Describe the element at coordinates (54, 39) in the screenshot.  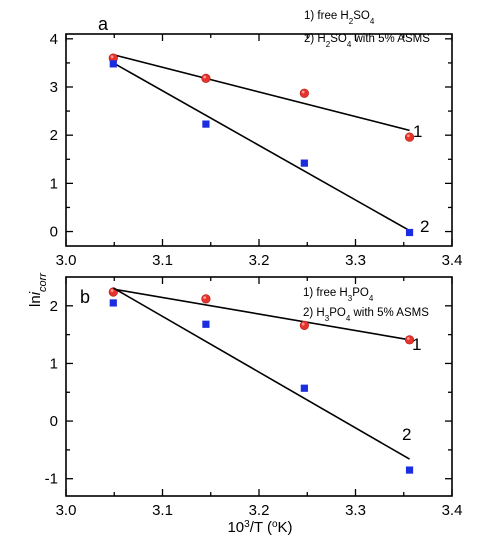
I see `panel-a-y-tick-label: 4` at that location.